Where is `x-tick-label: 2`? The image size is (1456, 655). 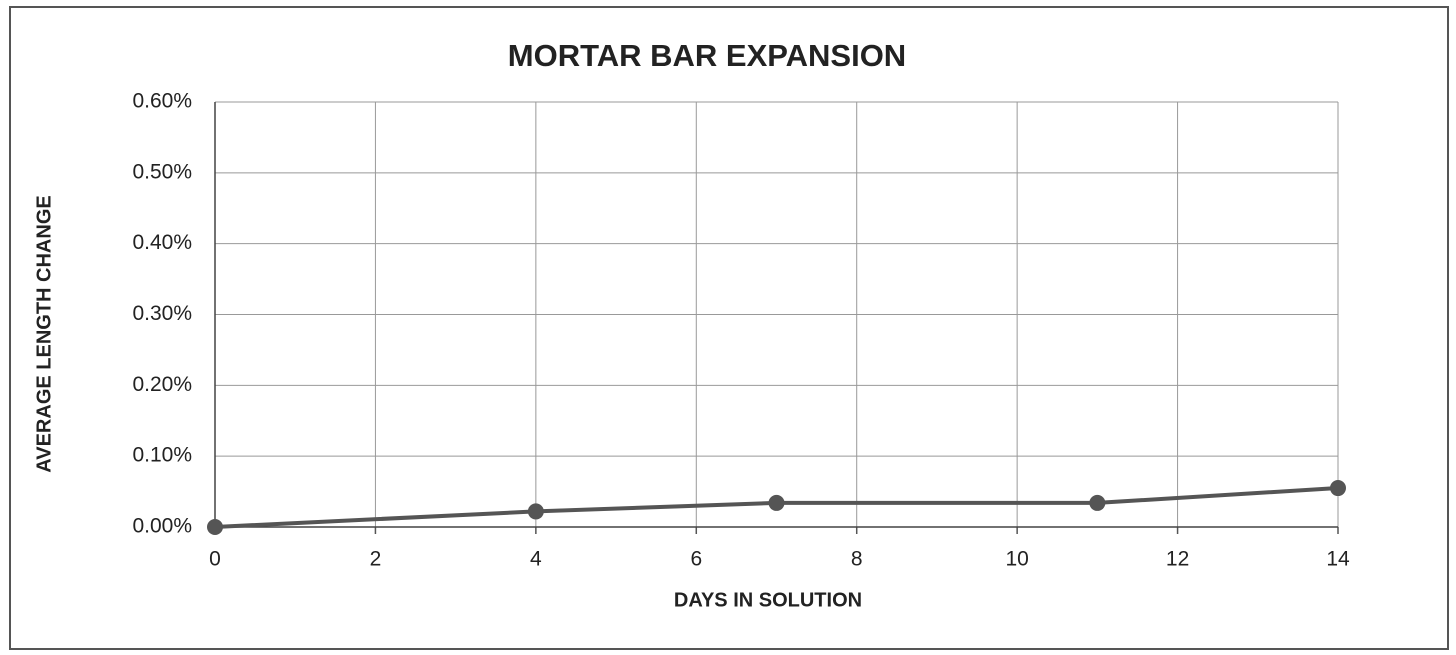 x-tick-label: 2 is located at coordinates (376, 559).